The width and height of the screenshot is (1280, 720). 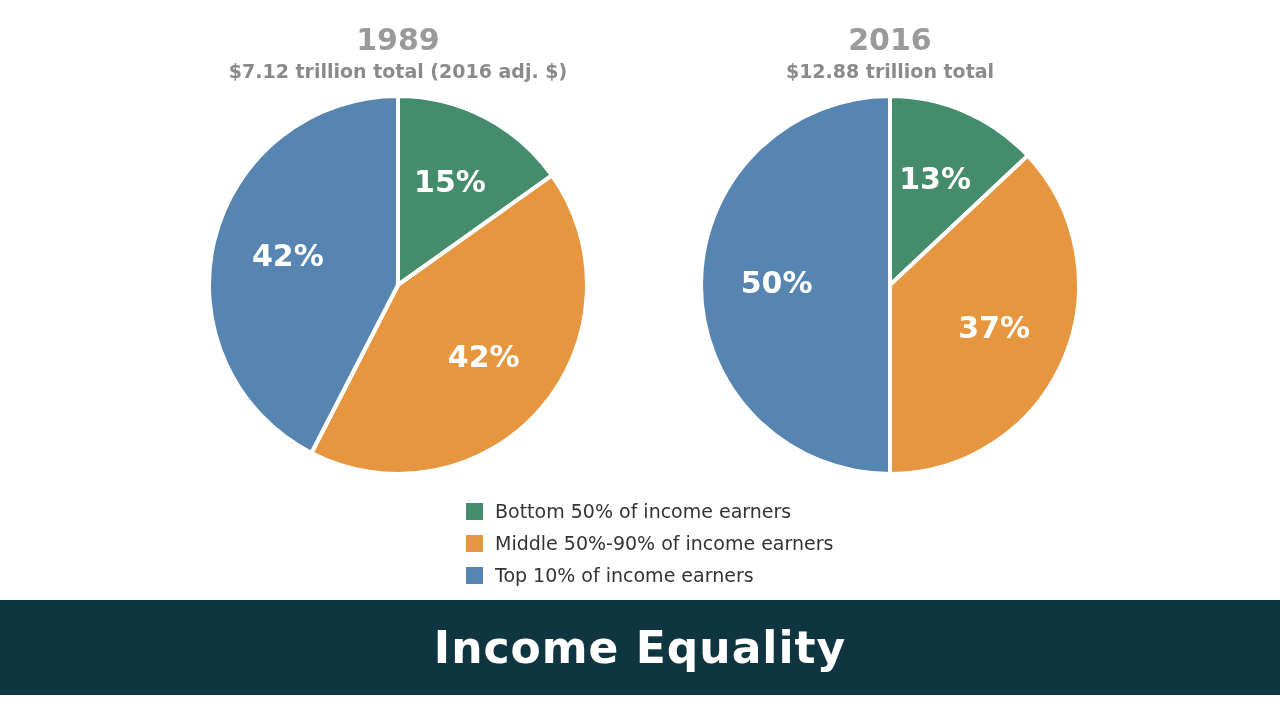 What do you see at coordinates (890, 40) in the screenshot?
I see `chart-title: 2016` at bounding box center [890, 40].